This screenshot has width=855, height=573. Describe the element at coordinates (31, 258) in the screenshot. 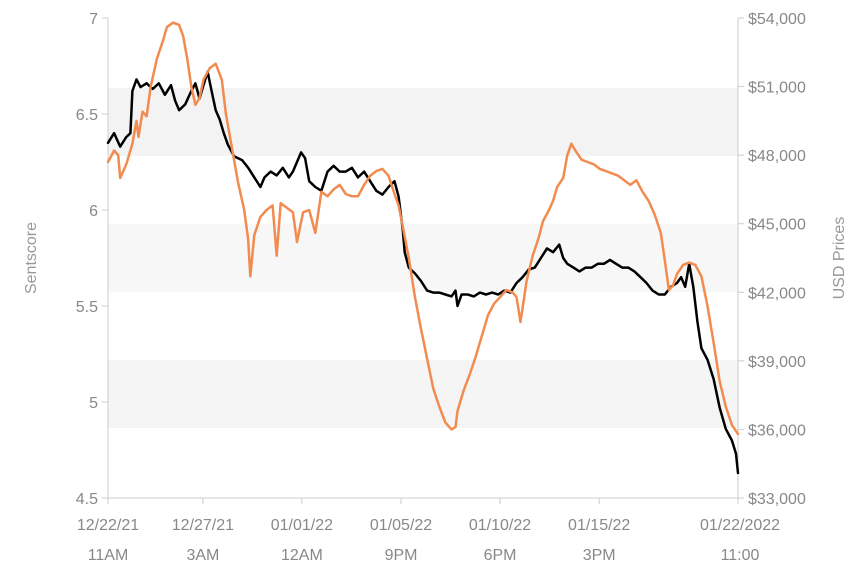

I see `left-axis-title: Sentscore` at that location.